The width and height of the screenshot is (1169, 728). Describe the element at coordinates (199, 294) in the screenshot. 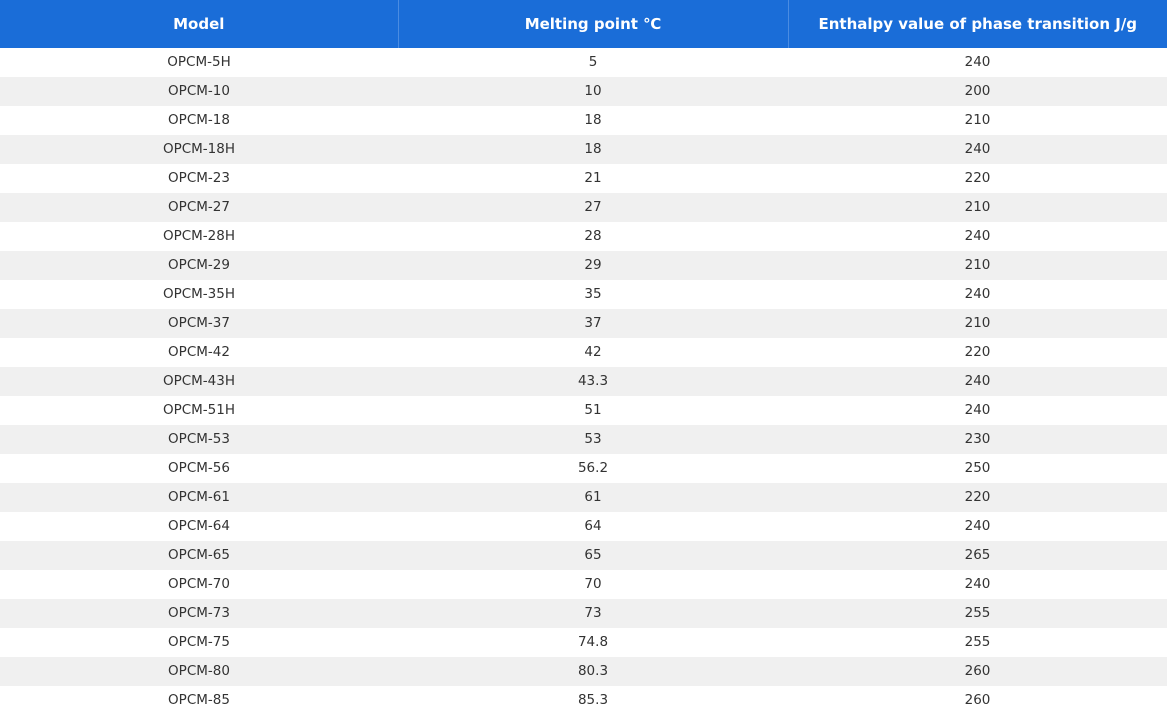

I see `cell-model: OPCM-35H` at that location.